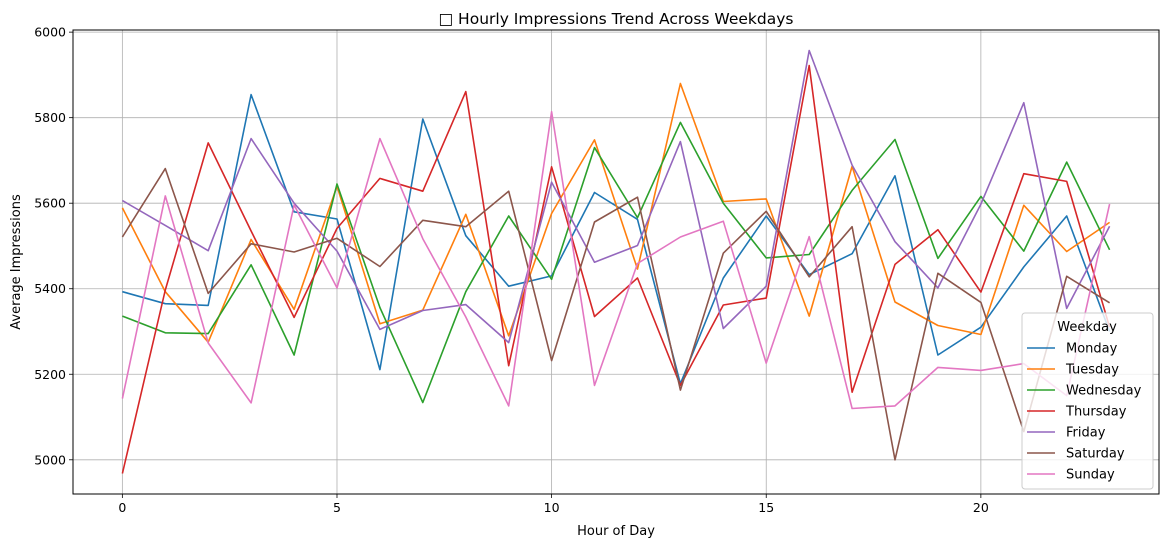 The height and width of the screenshot is (547, 1169). What do you see at coordinates (1086, 433) in the screenshot?
I see `legend-label-friday: Friday` at bounding box center [1086, 433].